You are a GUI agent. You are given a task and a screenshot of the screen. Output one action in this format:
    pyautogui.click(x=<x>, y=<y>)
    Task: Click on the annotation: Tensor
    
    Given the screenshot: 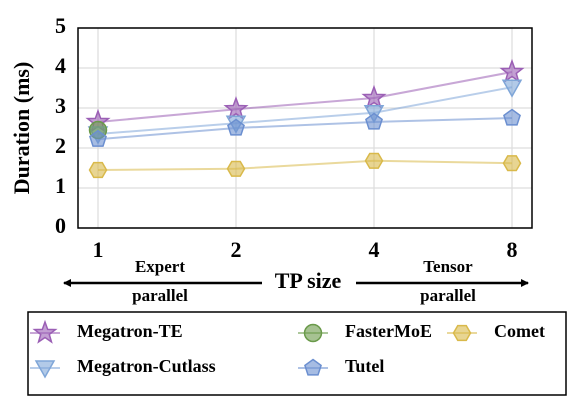 What is the action you would take?
    pyautogui.click(x=448, y=266)
    